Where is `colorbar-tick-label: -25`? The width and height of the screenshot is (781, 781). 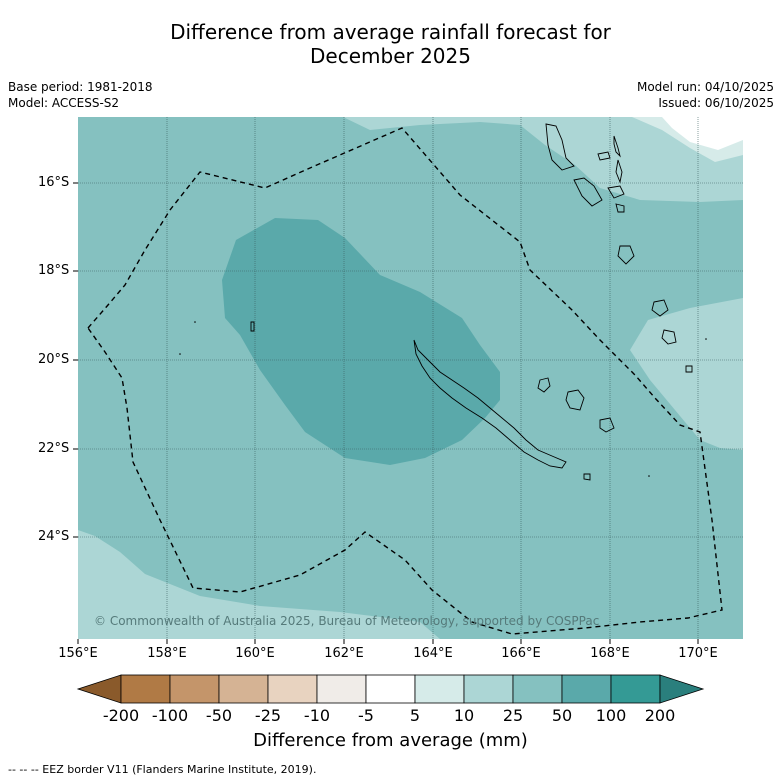 colorbar-tick-label: -25 is located at coordinates (268, 715).